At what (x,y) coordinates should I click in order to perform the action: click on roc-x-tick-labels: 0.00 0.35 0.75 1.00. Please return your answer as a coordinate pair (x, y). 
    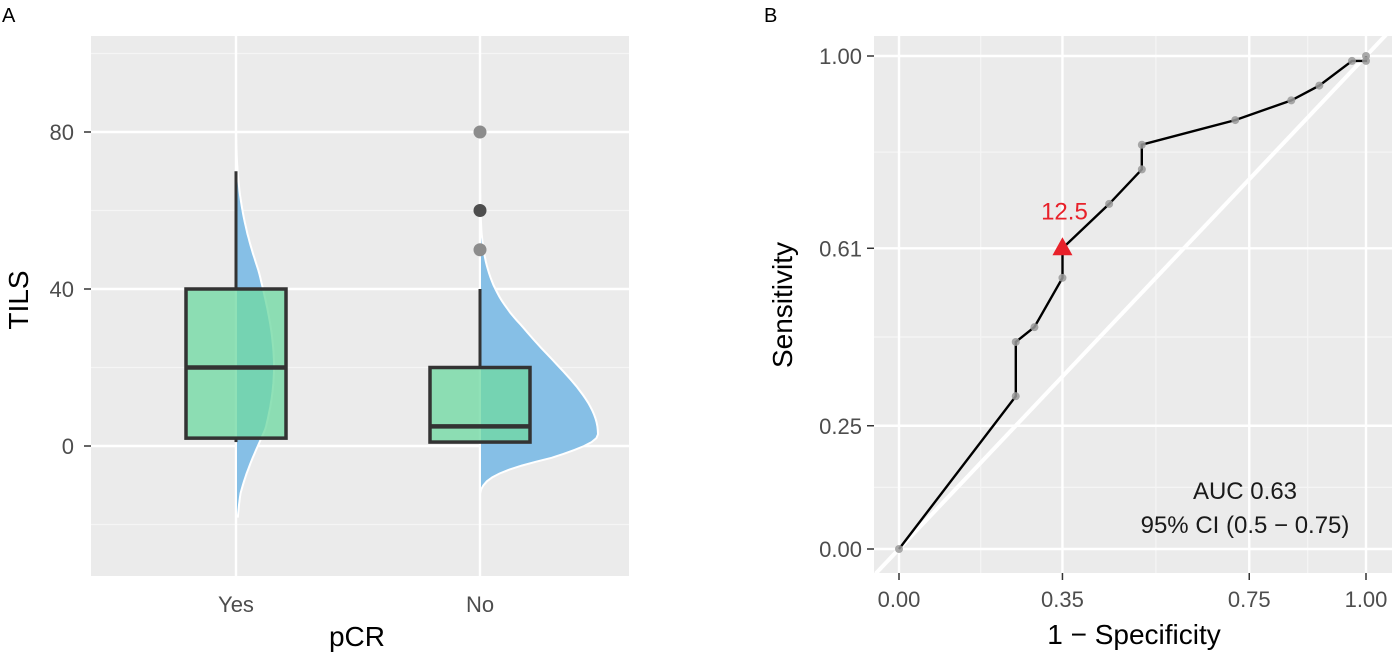
    Looking at the image, I should click on (1133, 592).